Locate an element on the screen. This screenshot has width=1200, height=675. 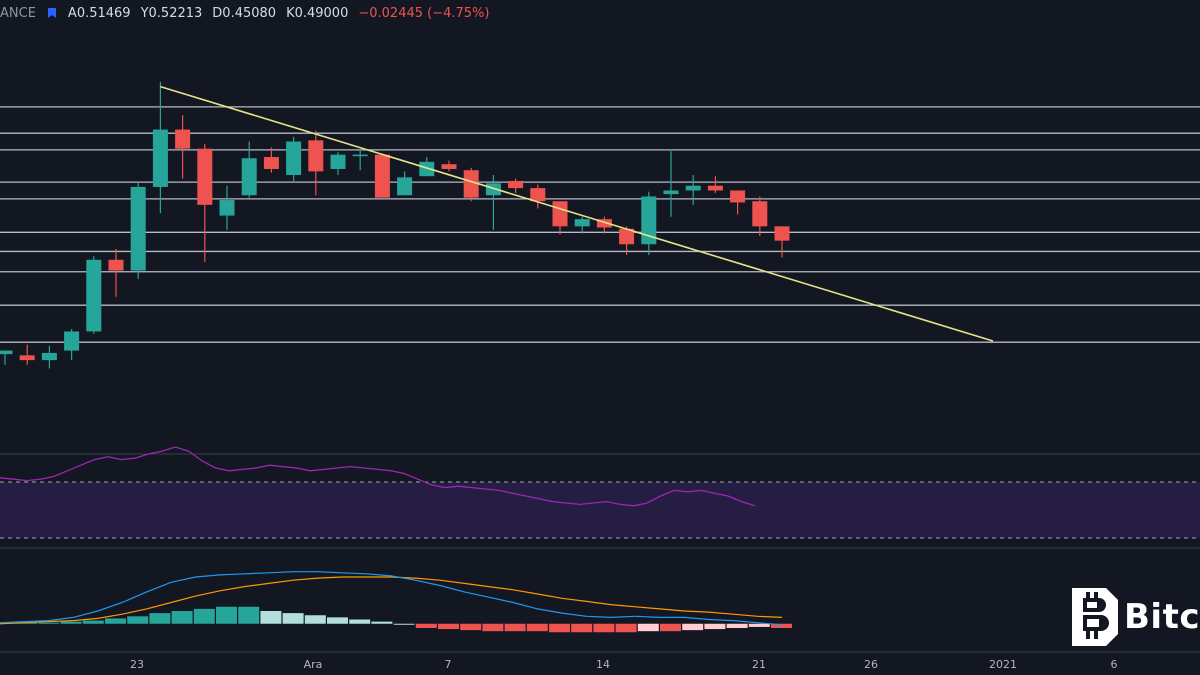
low-value: D0.45080 is located at coordinates (244, 13).